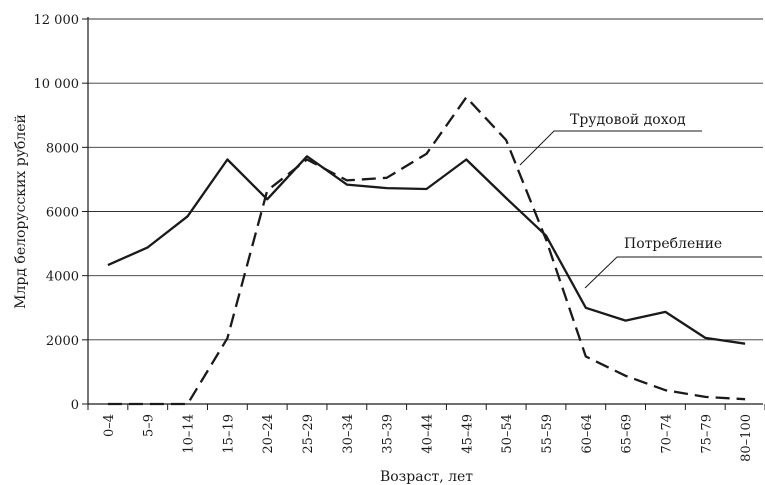 This screenshot has width=765, height=485. I want to click on y-tick-label: 4000, so click(62, 277).